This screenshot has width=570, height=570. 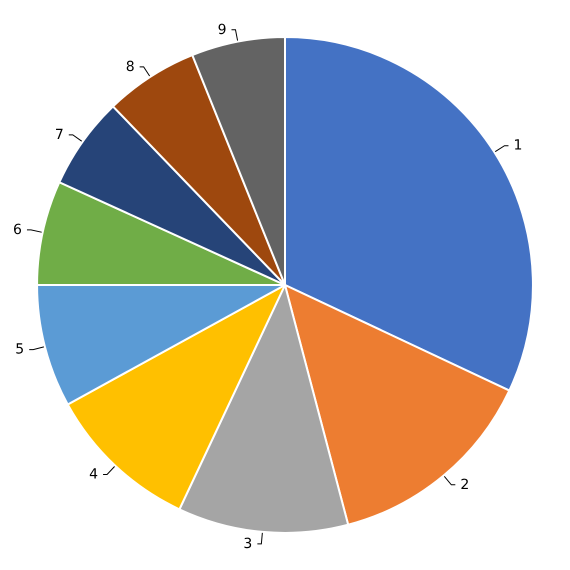 What do you see at coordinates (17, 230) in the screenshot?
I see `slice-label: 6` at bounding box center [17, 230].